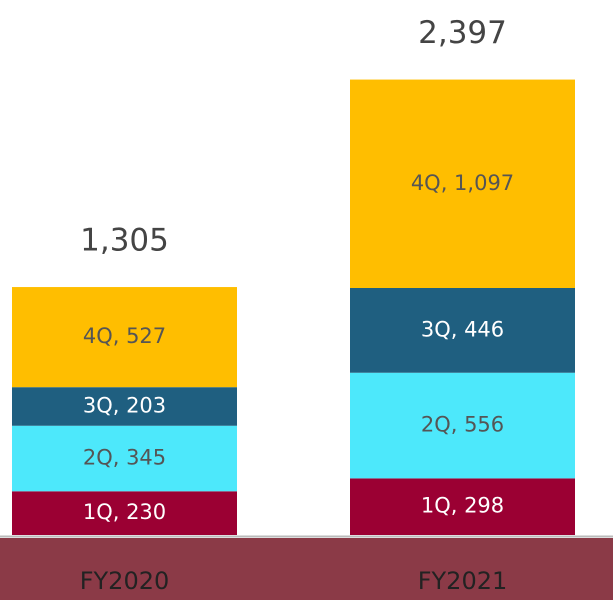 The image size is (613, 600). I want to click on segment-label: 2Q, 556, so click(462, 425).